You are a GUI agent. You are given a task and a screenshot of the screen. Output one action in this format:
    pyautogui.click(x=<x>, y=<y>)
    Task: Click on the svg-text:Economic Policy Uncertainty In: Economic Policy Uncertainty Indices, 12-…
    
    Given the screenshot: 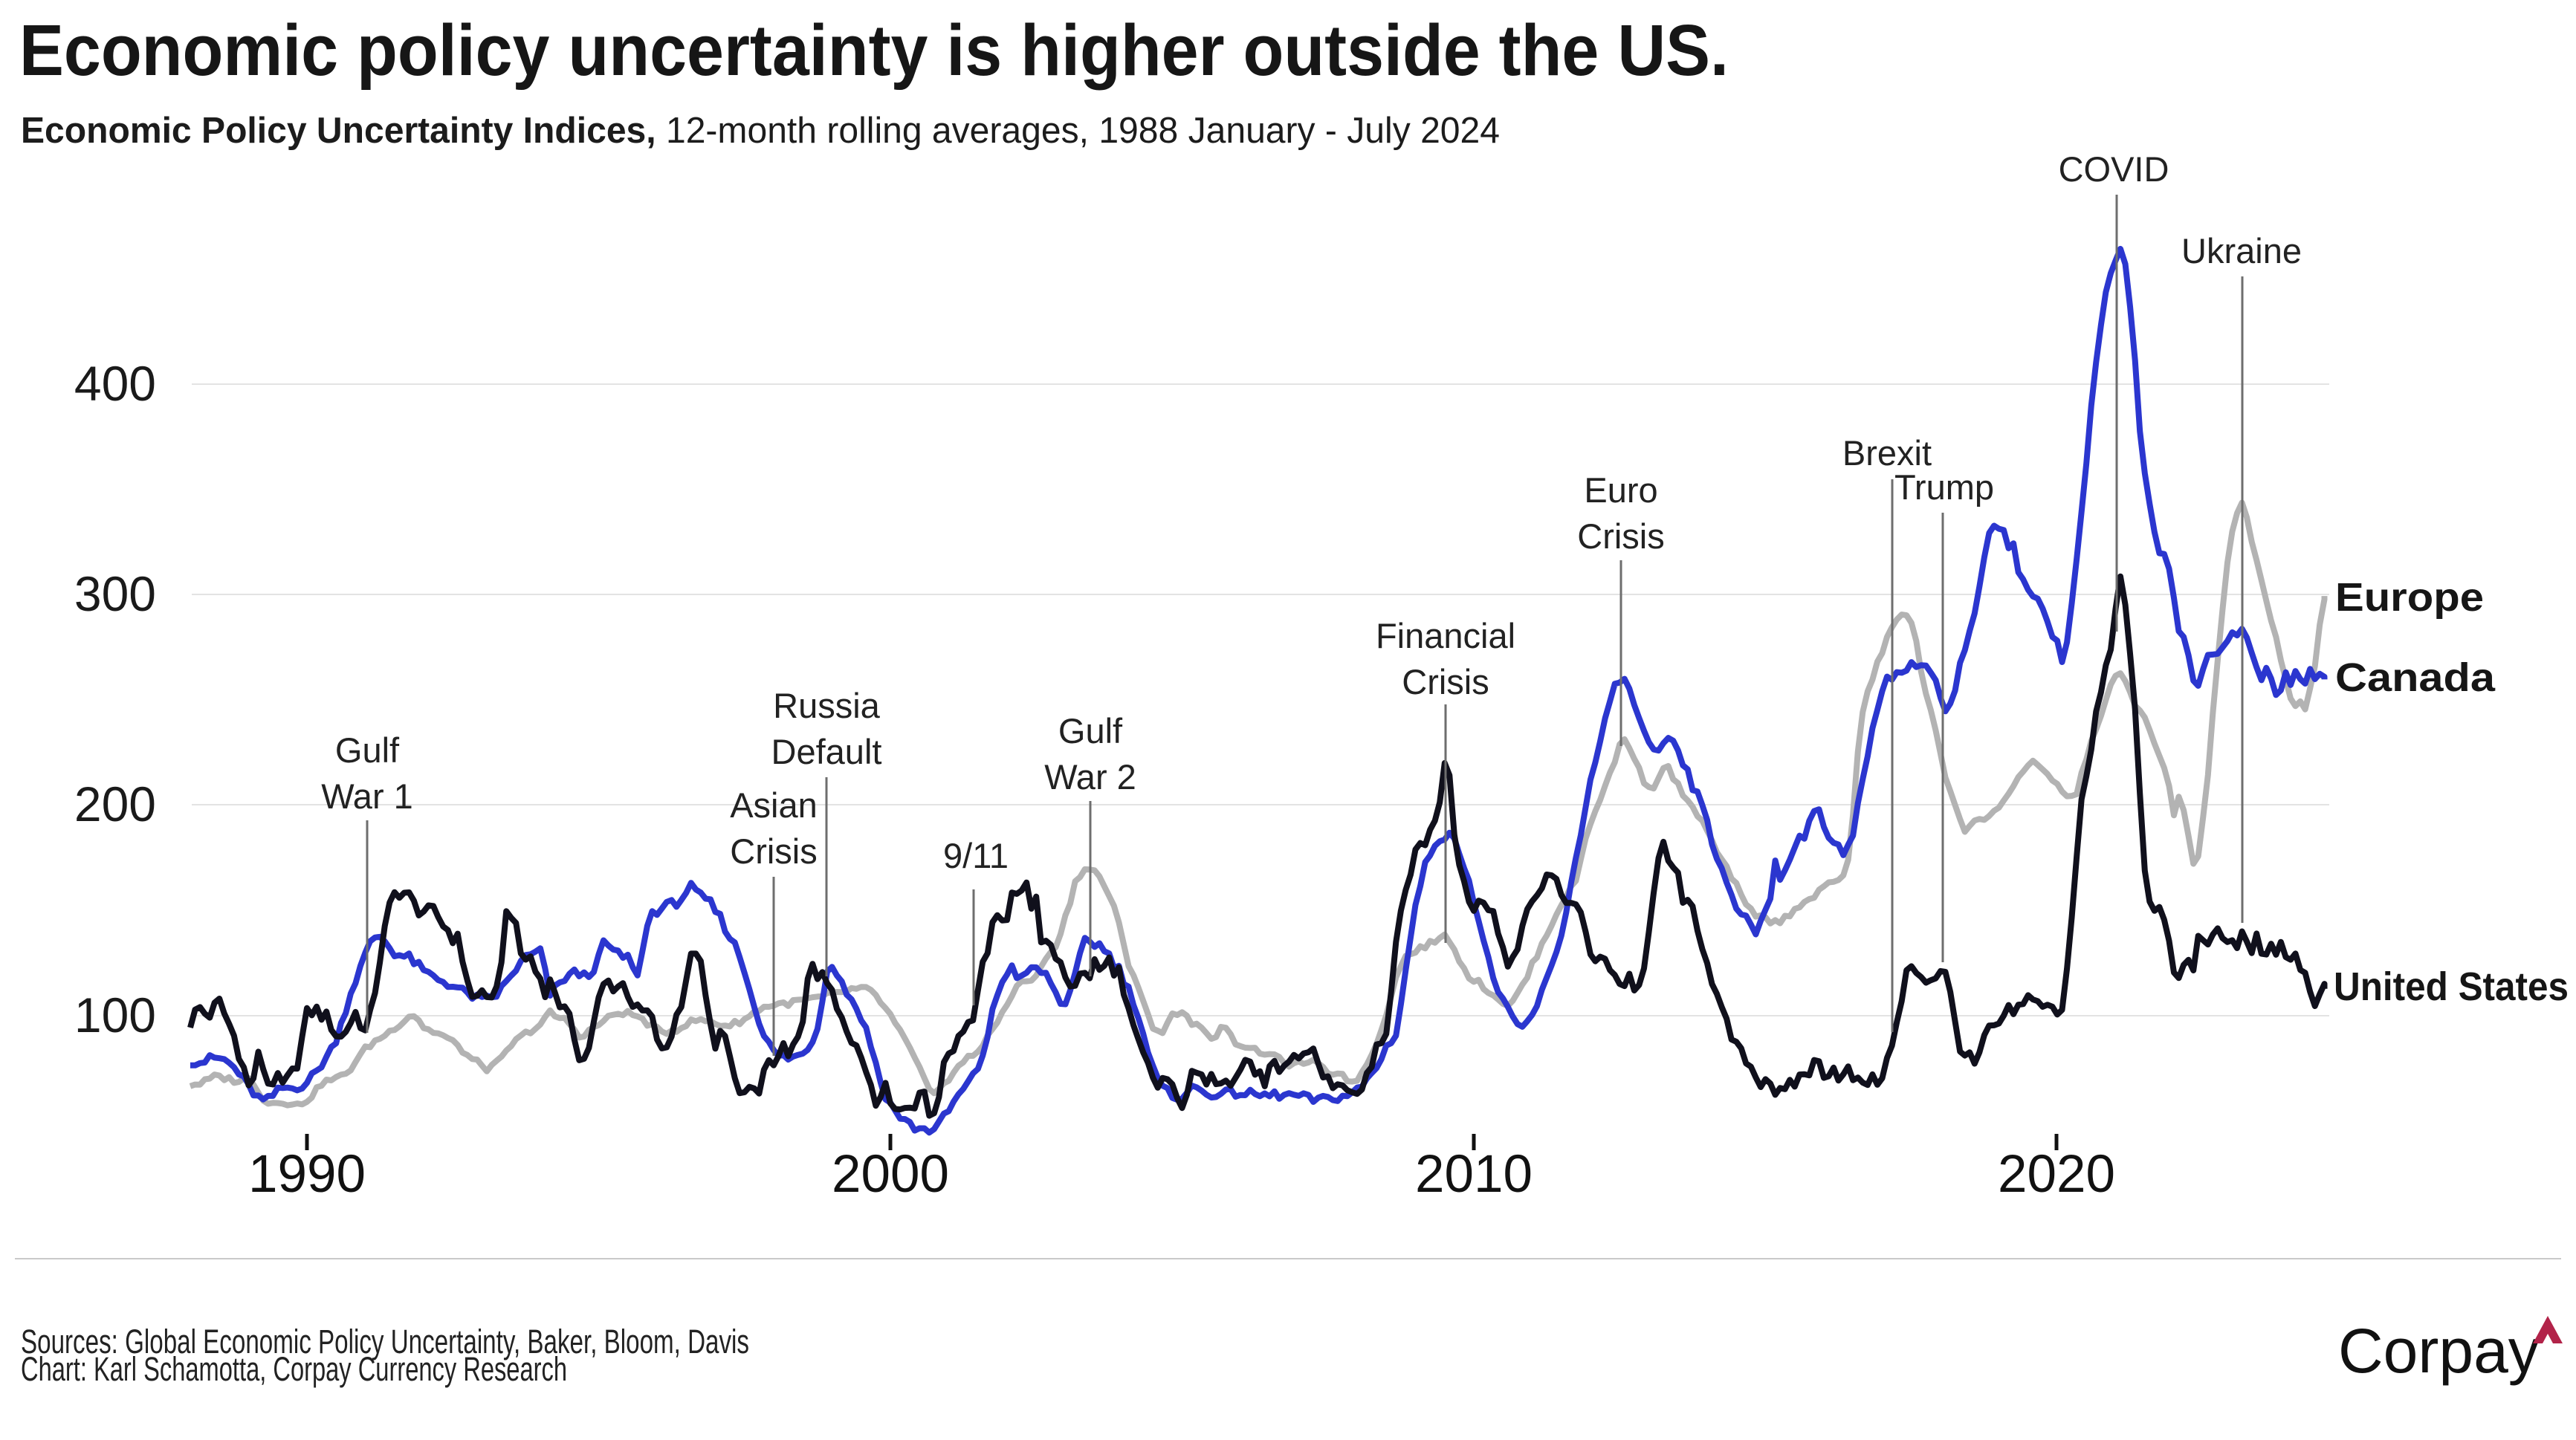 What is the action you would take?
    pyautogui.click(x=761, y=131)
    